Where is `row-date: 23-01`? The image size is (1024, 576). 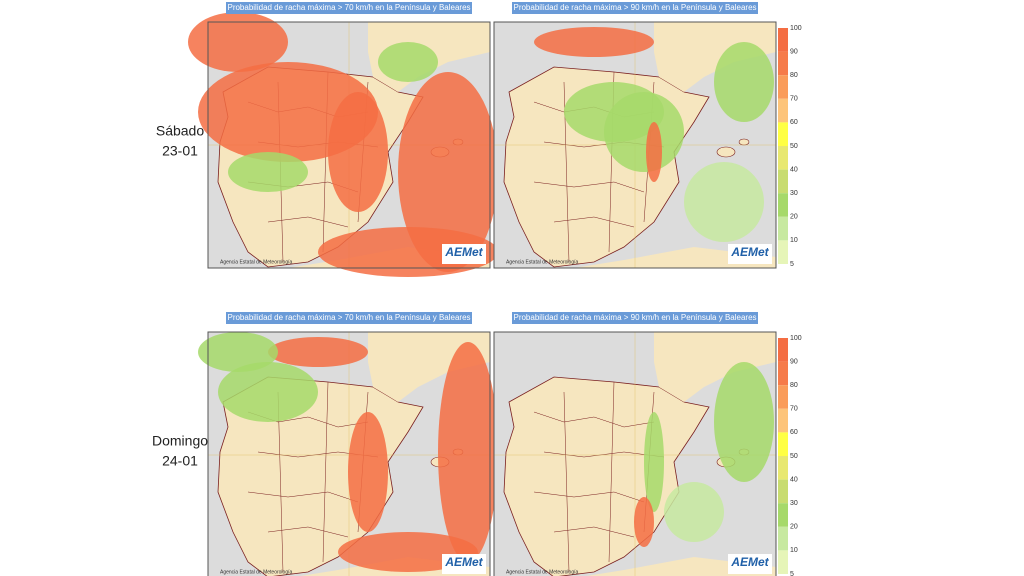
row-date: 23-01 is located at coordinates (180, 151).